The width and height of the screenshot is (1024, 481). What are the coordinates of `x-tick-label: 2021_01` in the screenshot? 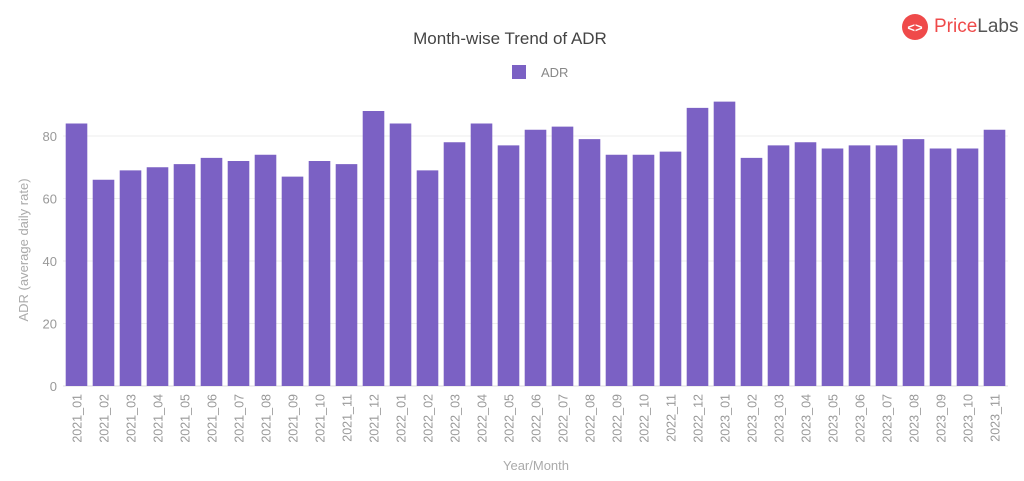 It's located at (78, 418).